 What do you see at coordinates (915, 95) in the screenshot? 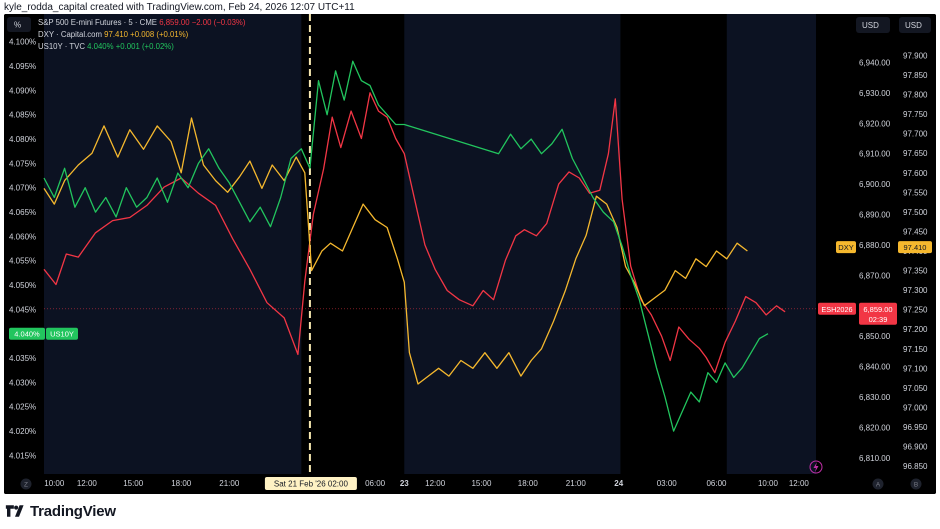
I see `y-right-tick-label: 97.800` at bounding box center [915, 95].